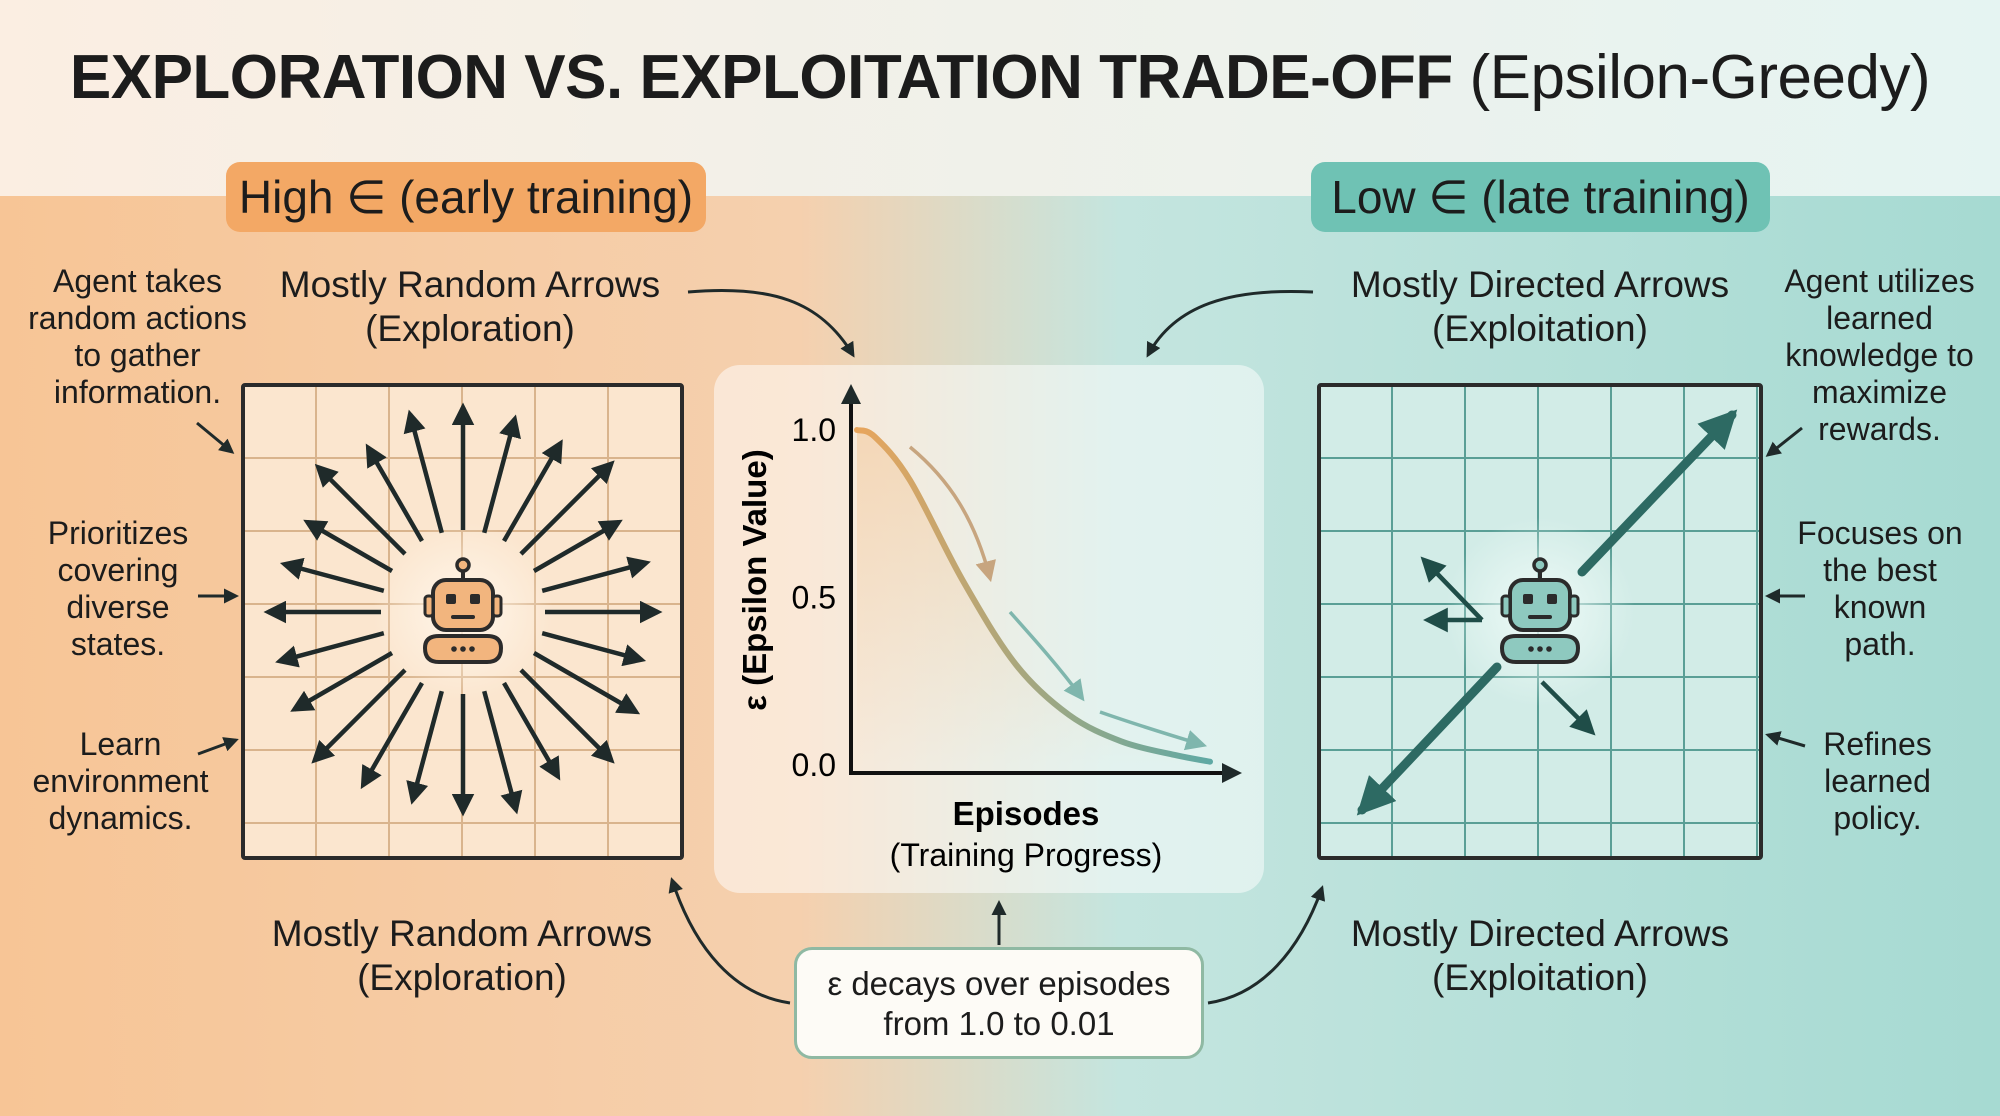  Describe the element at coordinates (1880, 607) in the screenshot. I see `note-line: known` at that location.